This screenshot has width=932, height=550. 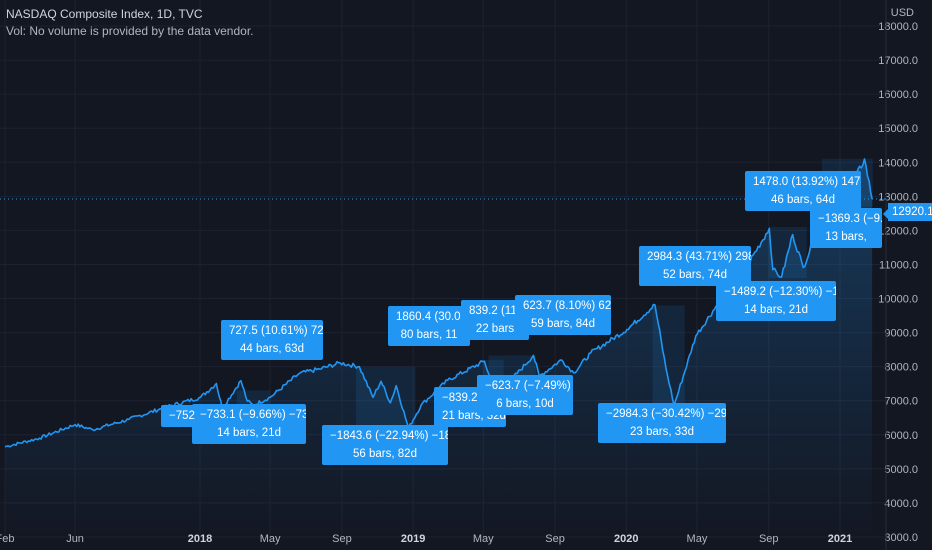 I want to click on measure-change-text: −1843.6 (−22.94%) −18436, so click(x=389, y=436).